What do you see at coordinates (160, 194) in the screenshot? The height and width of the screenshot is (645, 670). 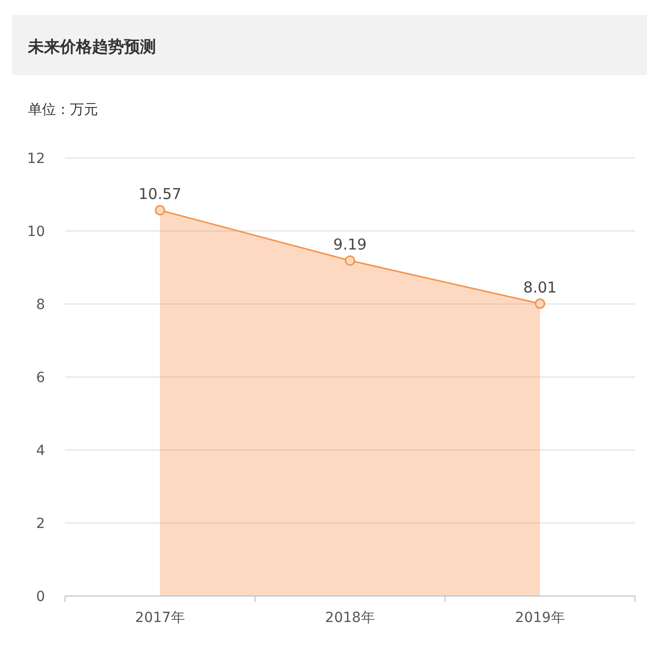 I see `data-label: 10.57` at bounding box center [160, 194].